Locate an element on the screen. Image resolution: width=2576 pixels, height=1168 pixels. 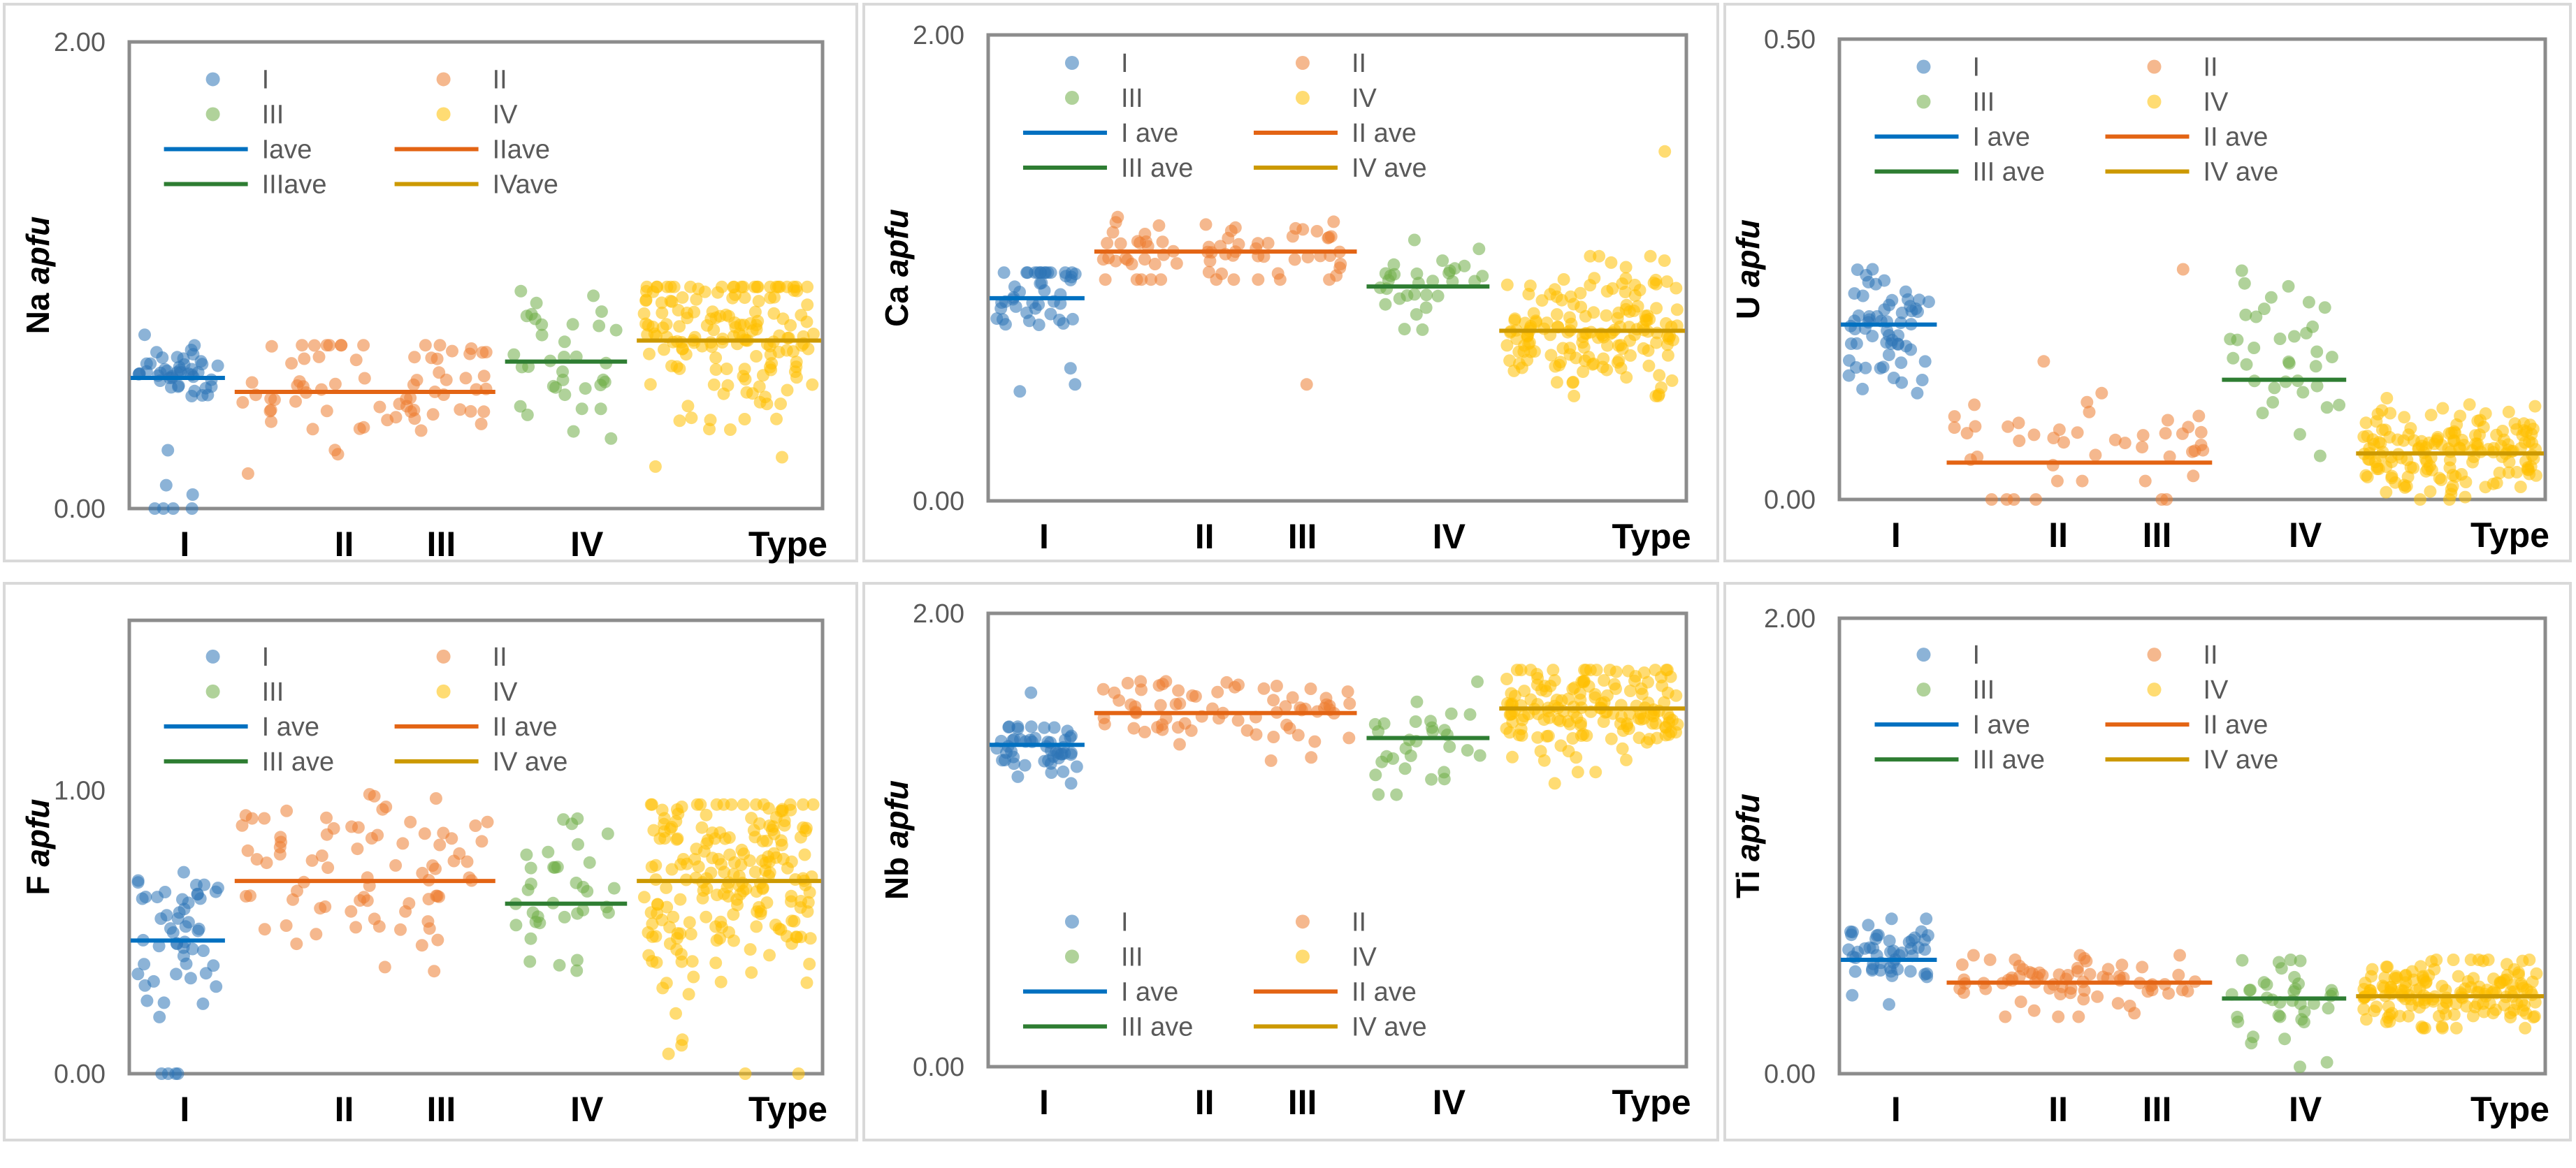
series-iii is located at coordinates (566, 364).